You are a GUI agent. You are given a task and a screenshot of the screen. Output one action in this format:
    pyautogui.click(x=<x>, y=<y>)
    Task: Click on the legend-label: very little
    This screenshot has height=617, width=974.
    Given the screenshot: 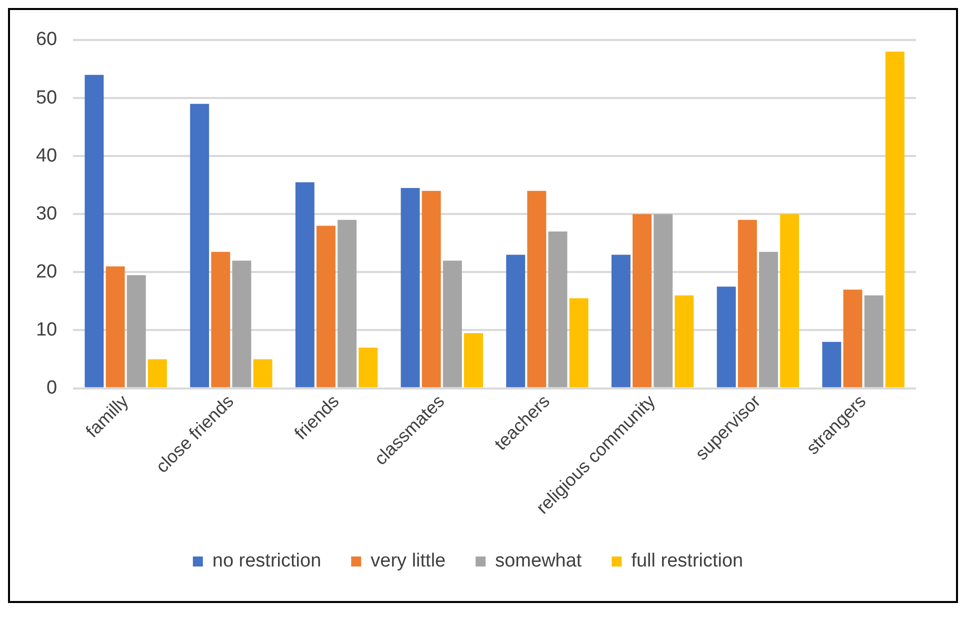 What is the action you would take?
    pyautogui.click(x=408, y=561)
    